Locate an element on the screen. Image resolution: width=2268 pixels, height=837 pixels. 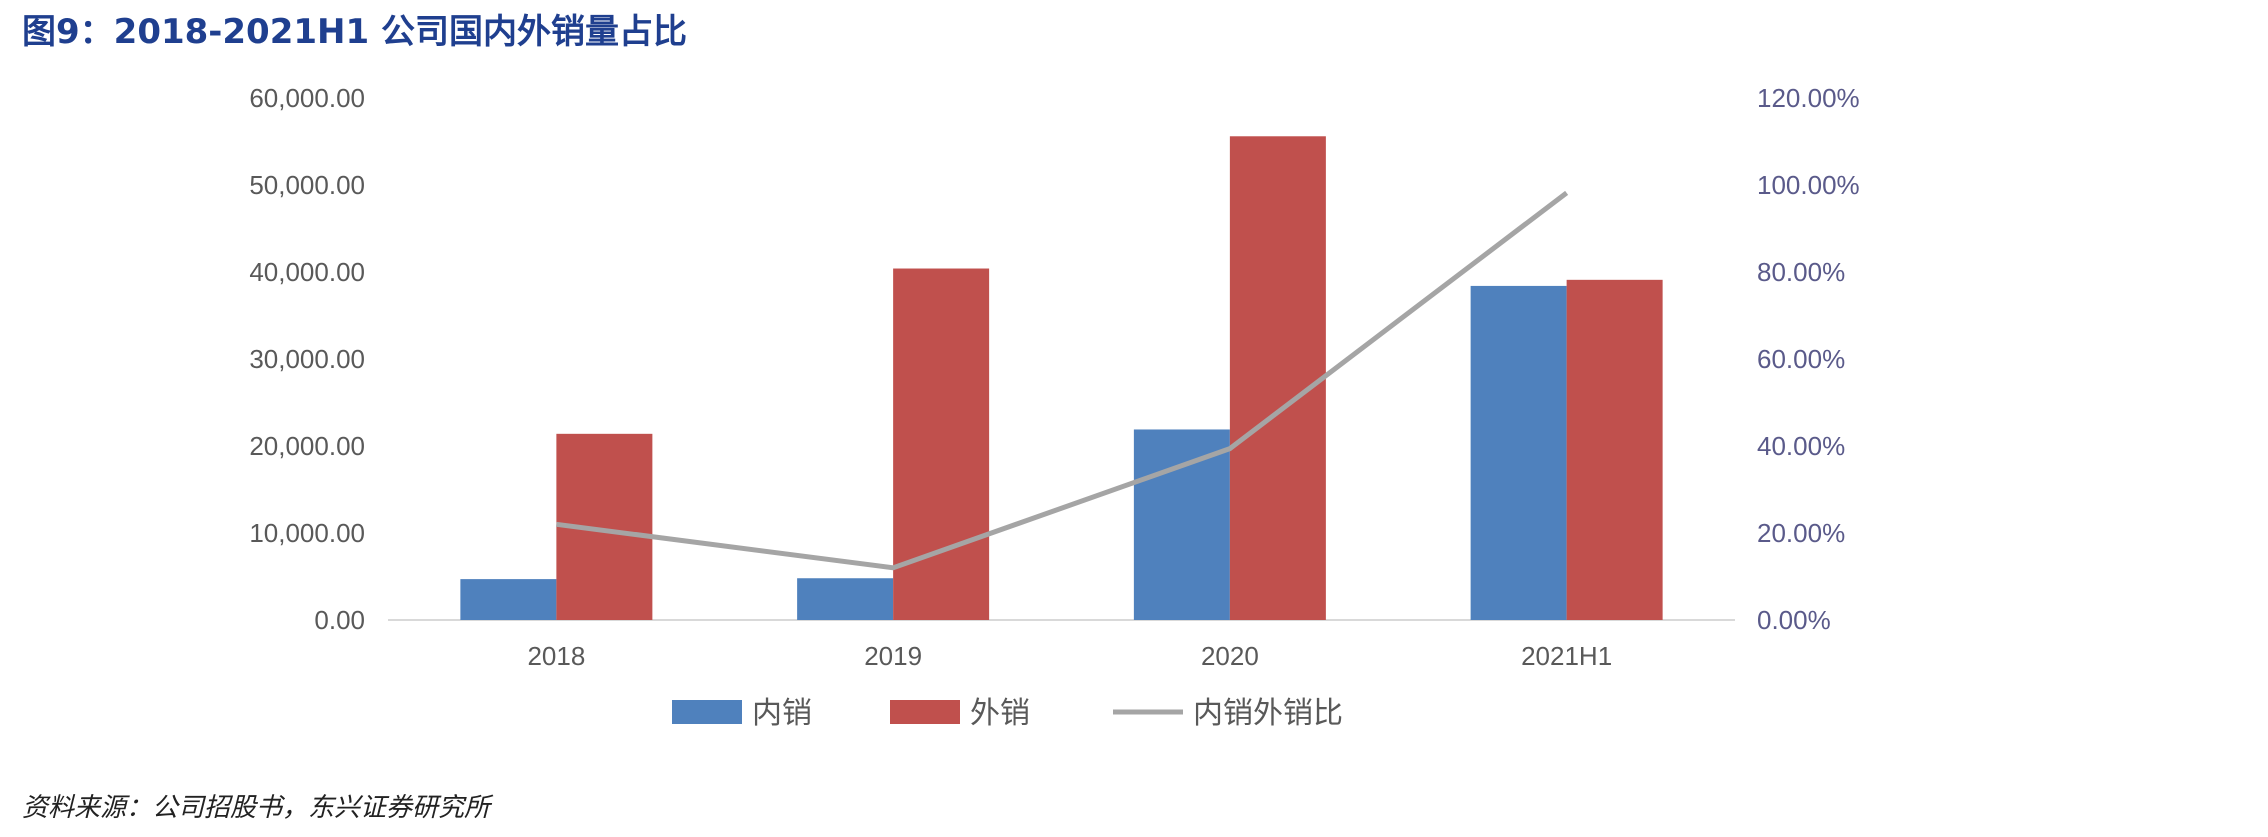
y-right-tick-label: 0.00% is located at coordinates (1794, 620).